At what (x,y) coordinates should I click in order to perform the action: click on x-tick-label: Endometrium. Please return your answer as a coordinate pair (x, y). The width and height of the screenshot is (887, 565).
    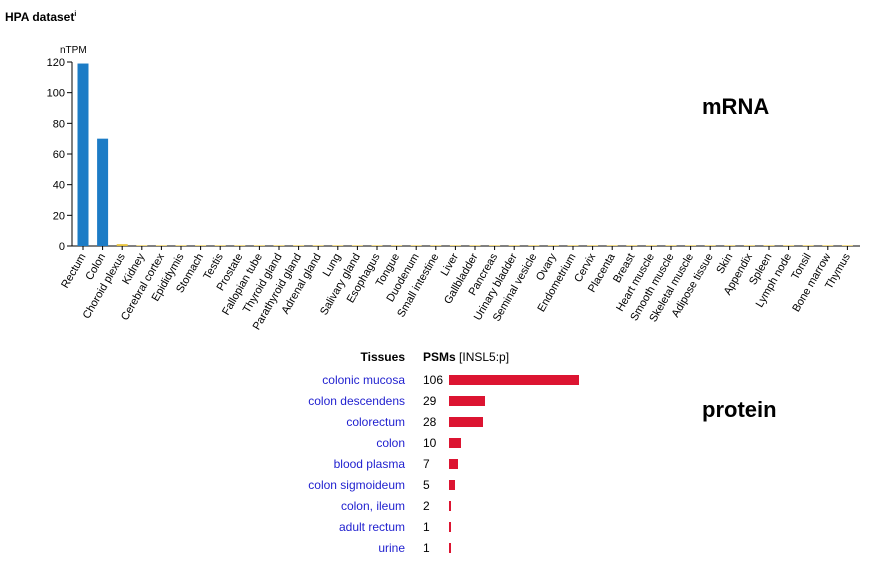
    Looking at the image, I should click on (556, 283).